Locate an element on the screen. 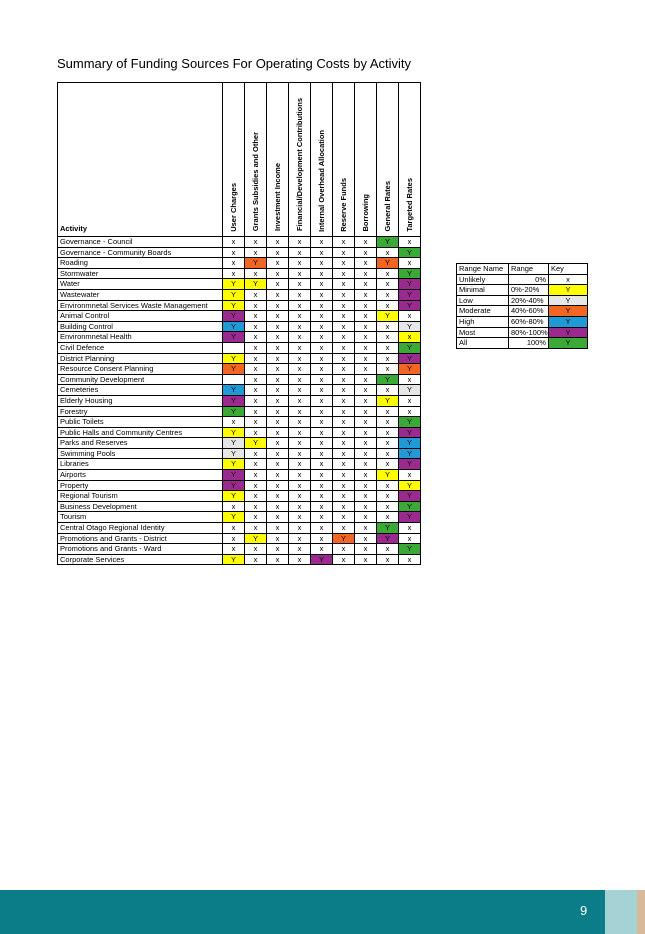 The width and height of the screenshot is (645, 934). table-row: Public Toilets x x x x x x x x Y is located at coordinates (239, 422).